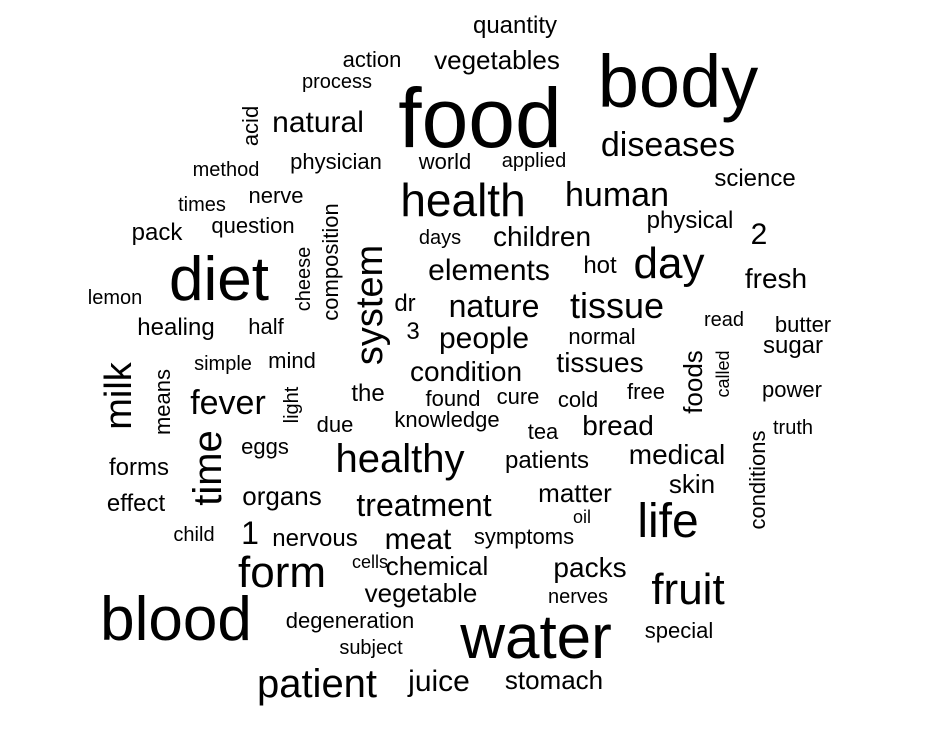 Image resolution: width=936 pixels, height=737 pixels. I want to click on word-skin: skin, so click(692, 484).